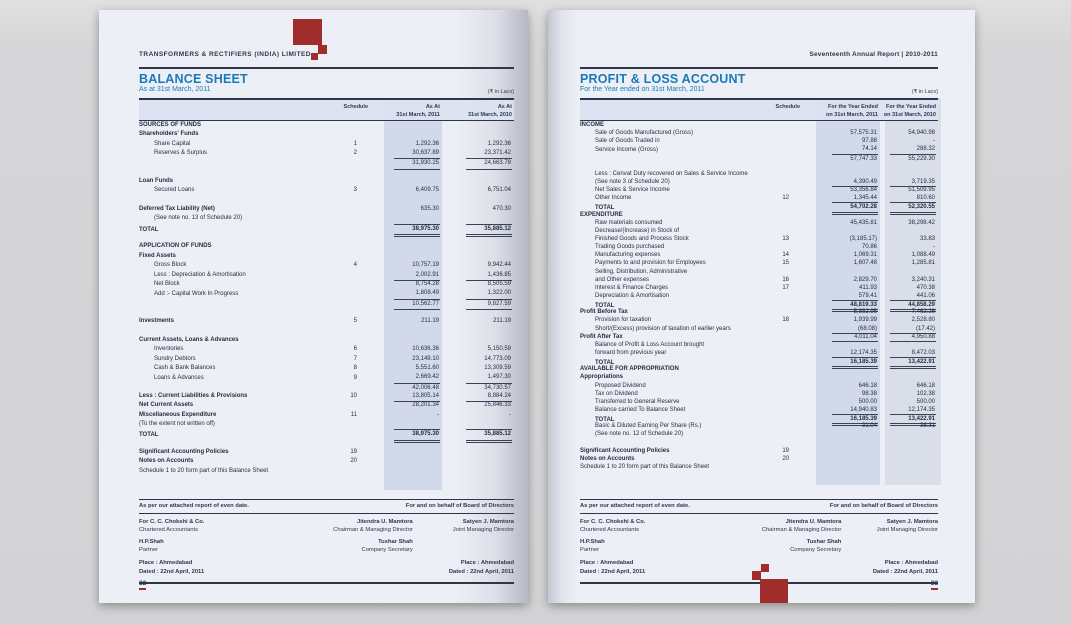 The image size is (1071, 625). Describe the element at coordinates (909, 337) in the screenshot. I see `value-2010: 4,950.88` at that location.